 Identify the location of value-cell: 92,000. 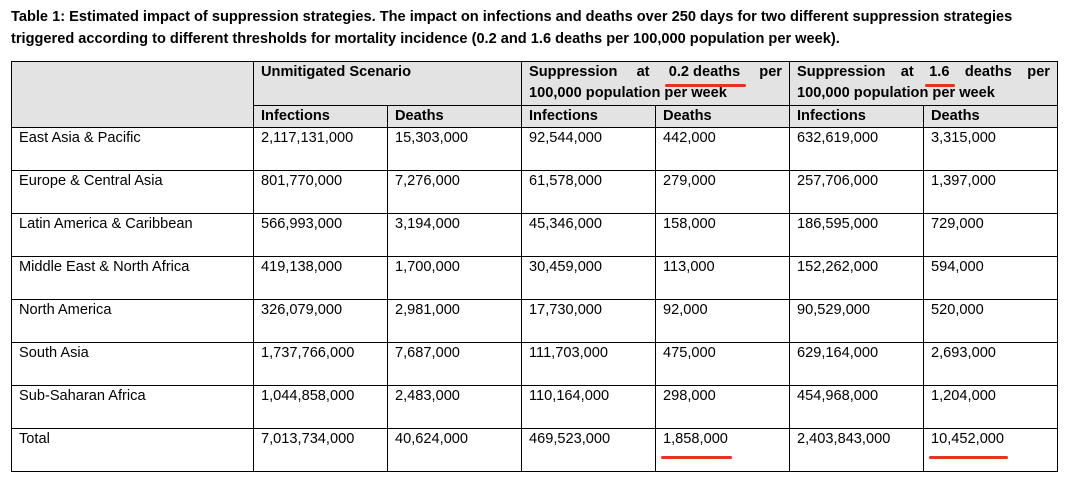
(722, 321).